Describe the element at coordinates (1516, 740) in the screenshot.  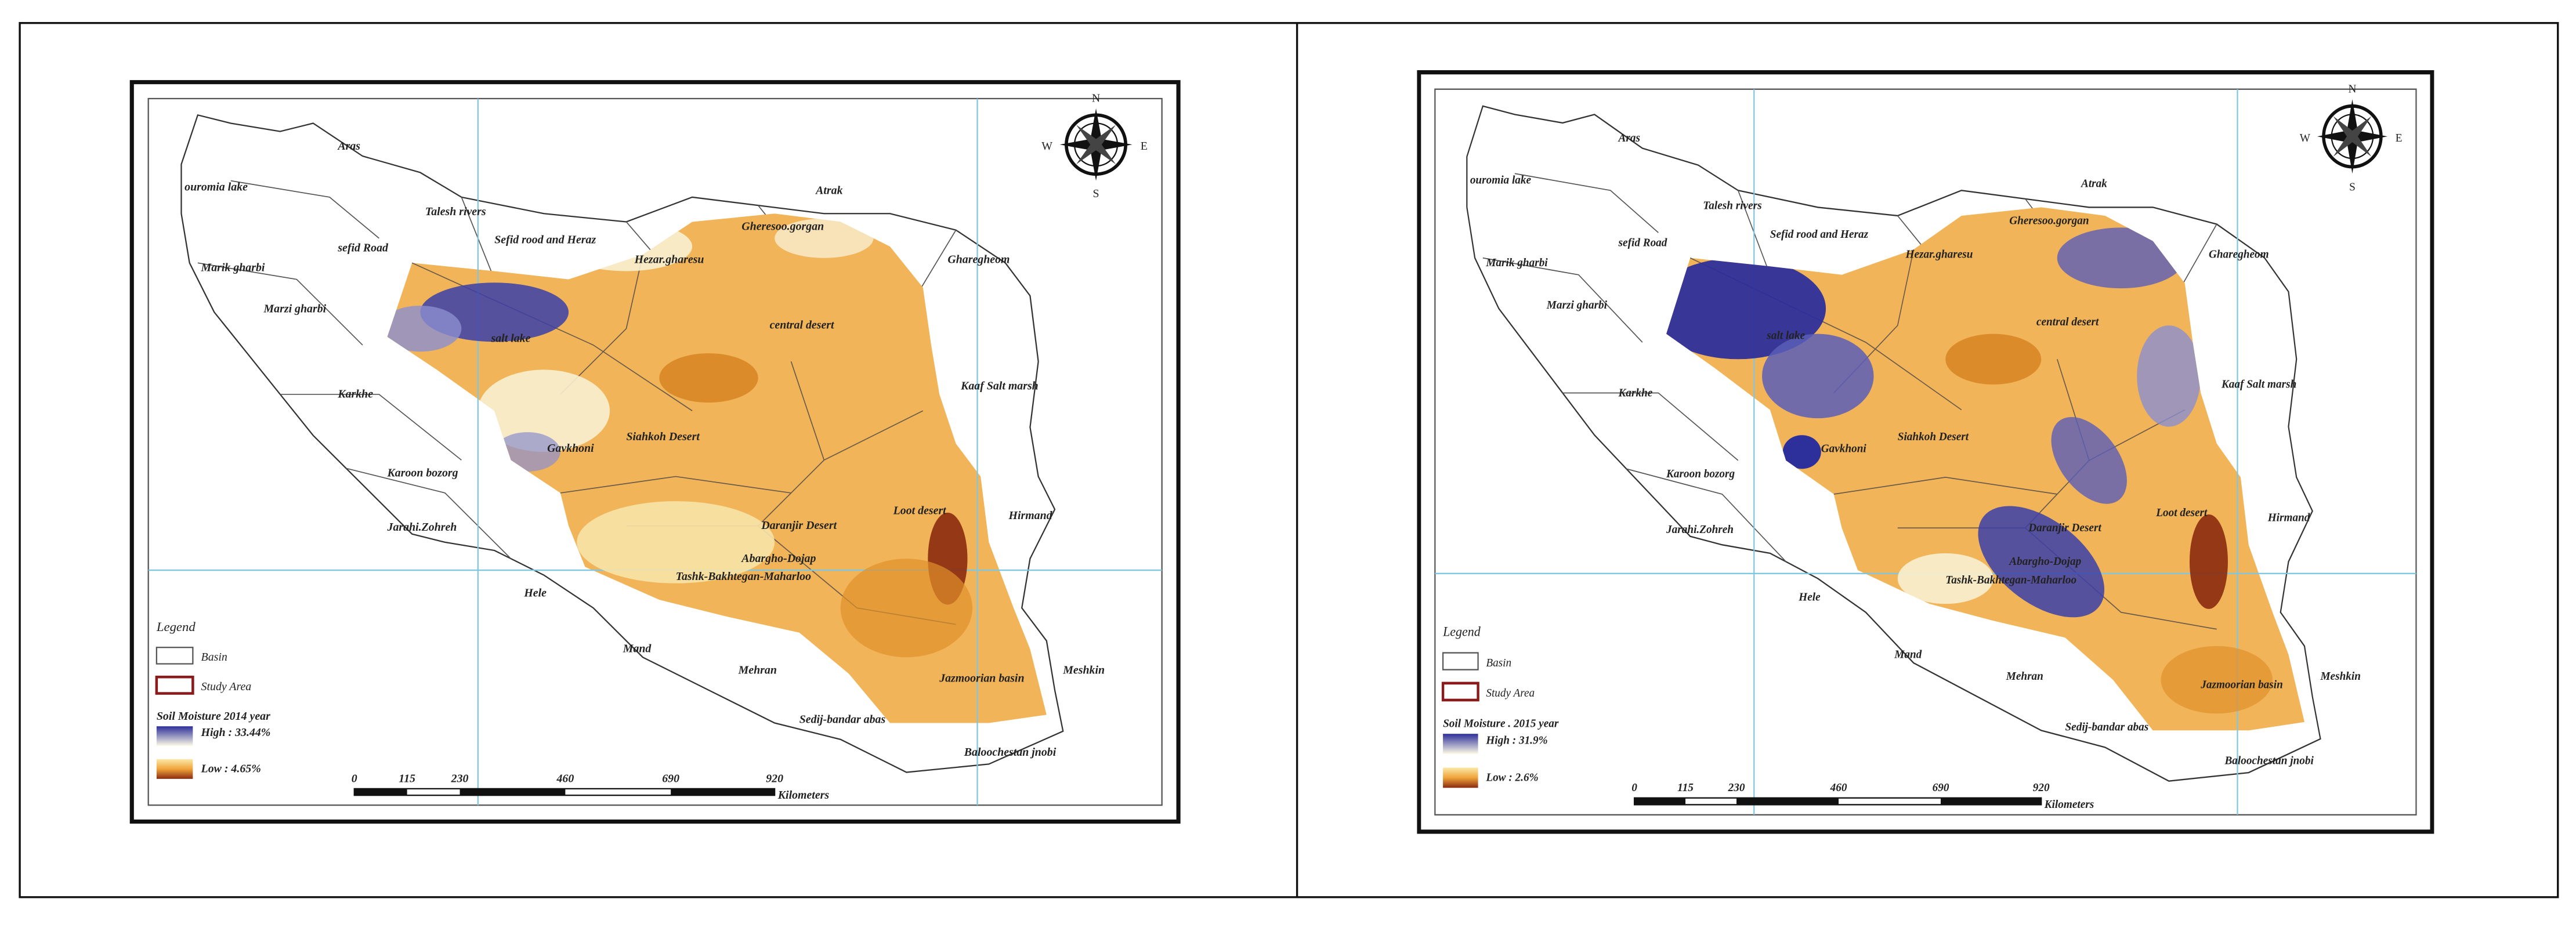
I see `legend-high: High : 31.9%` at that location.